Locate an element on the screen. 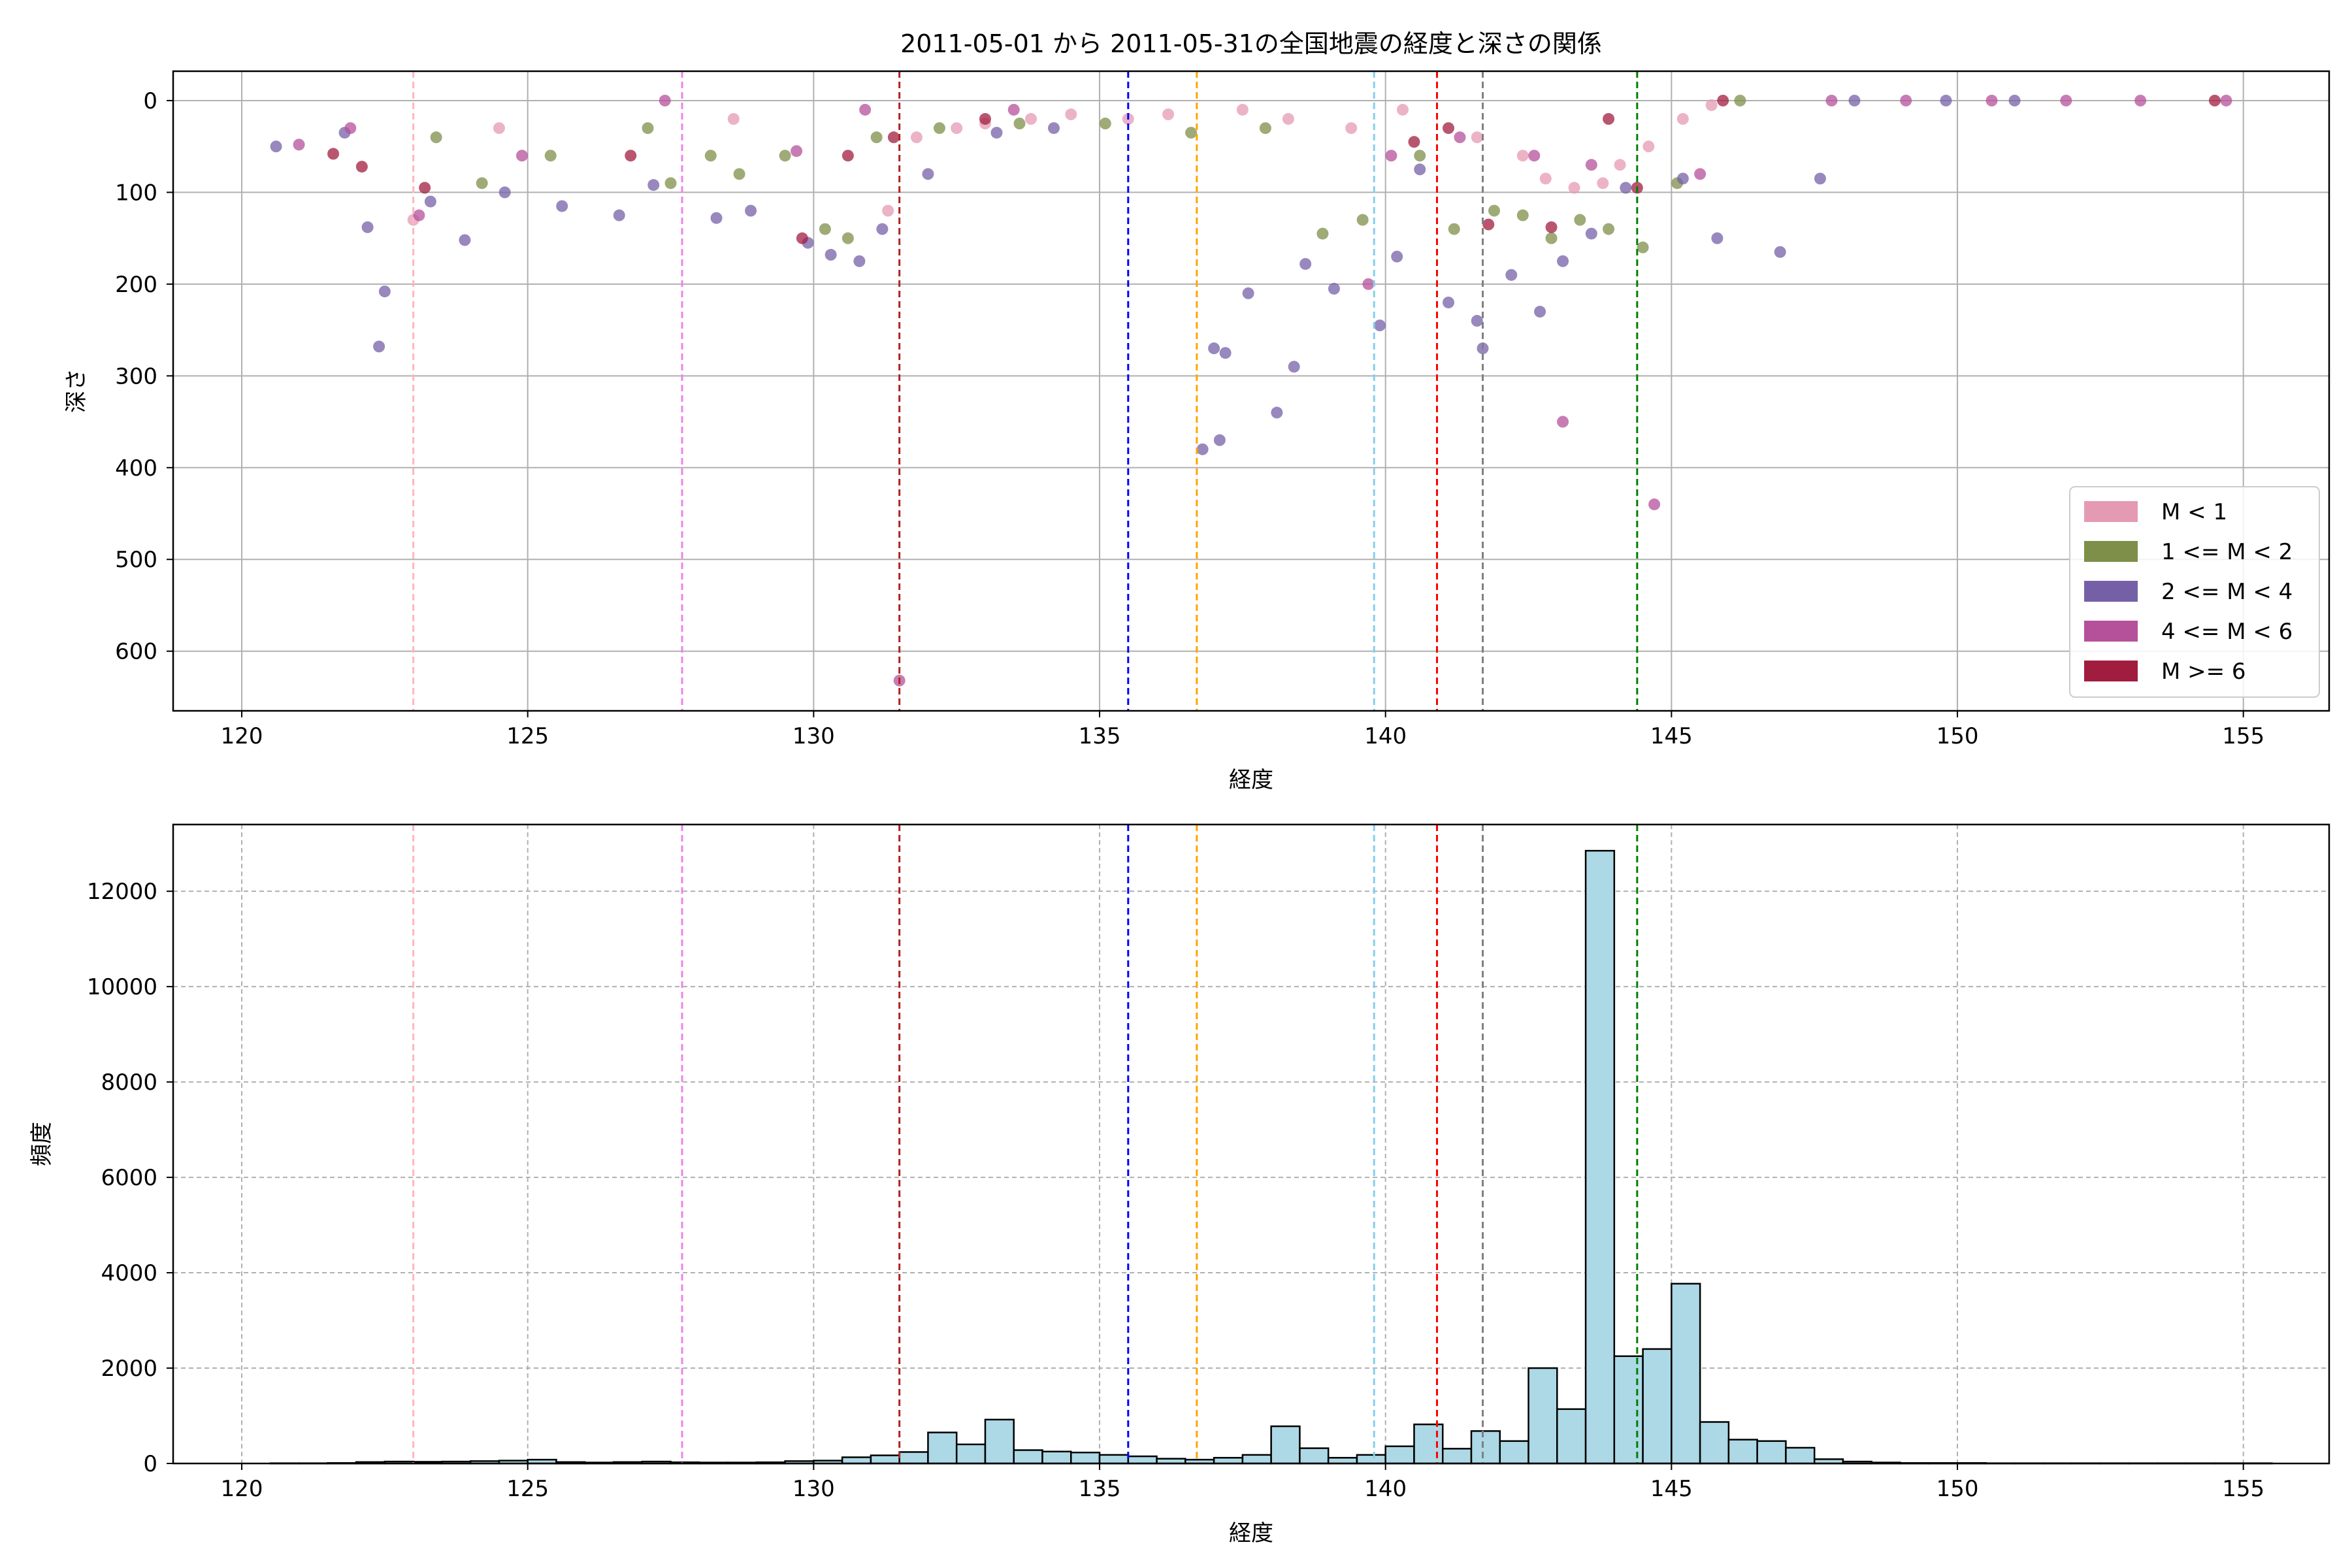 This screenshot has width=2352, height=1568. histogram-ytick-label: 12000 is located at coordinates (122, 892).